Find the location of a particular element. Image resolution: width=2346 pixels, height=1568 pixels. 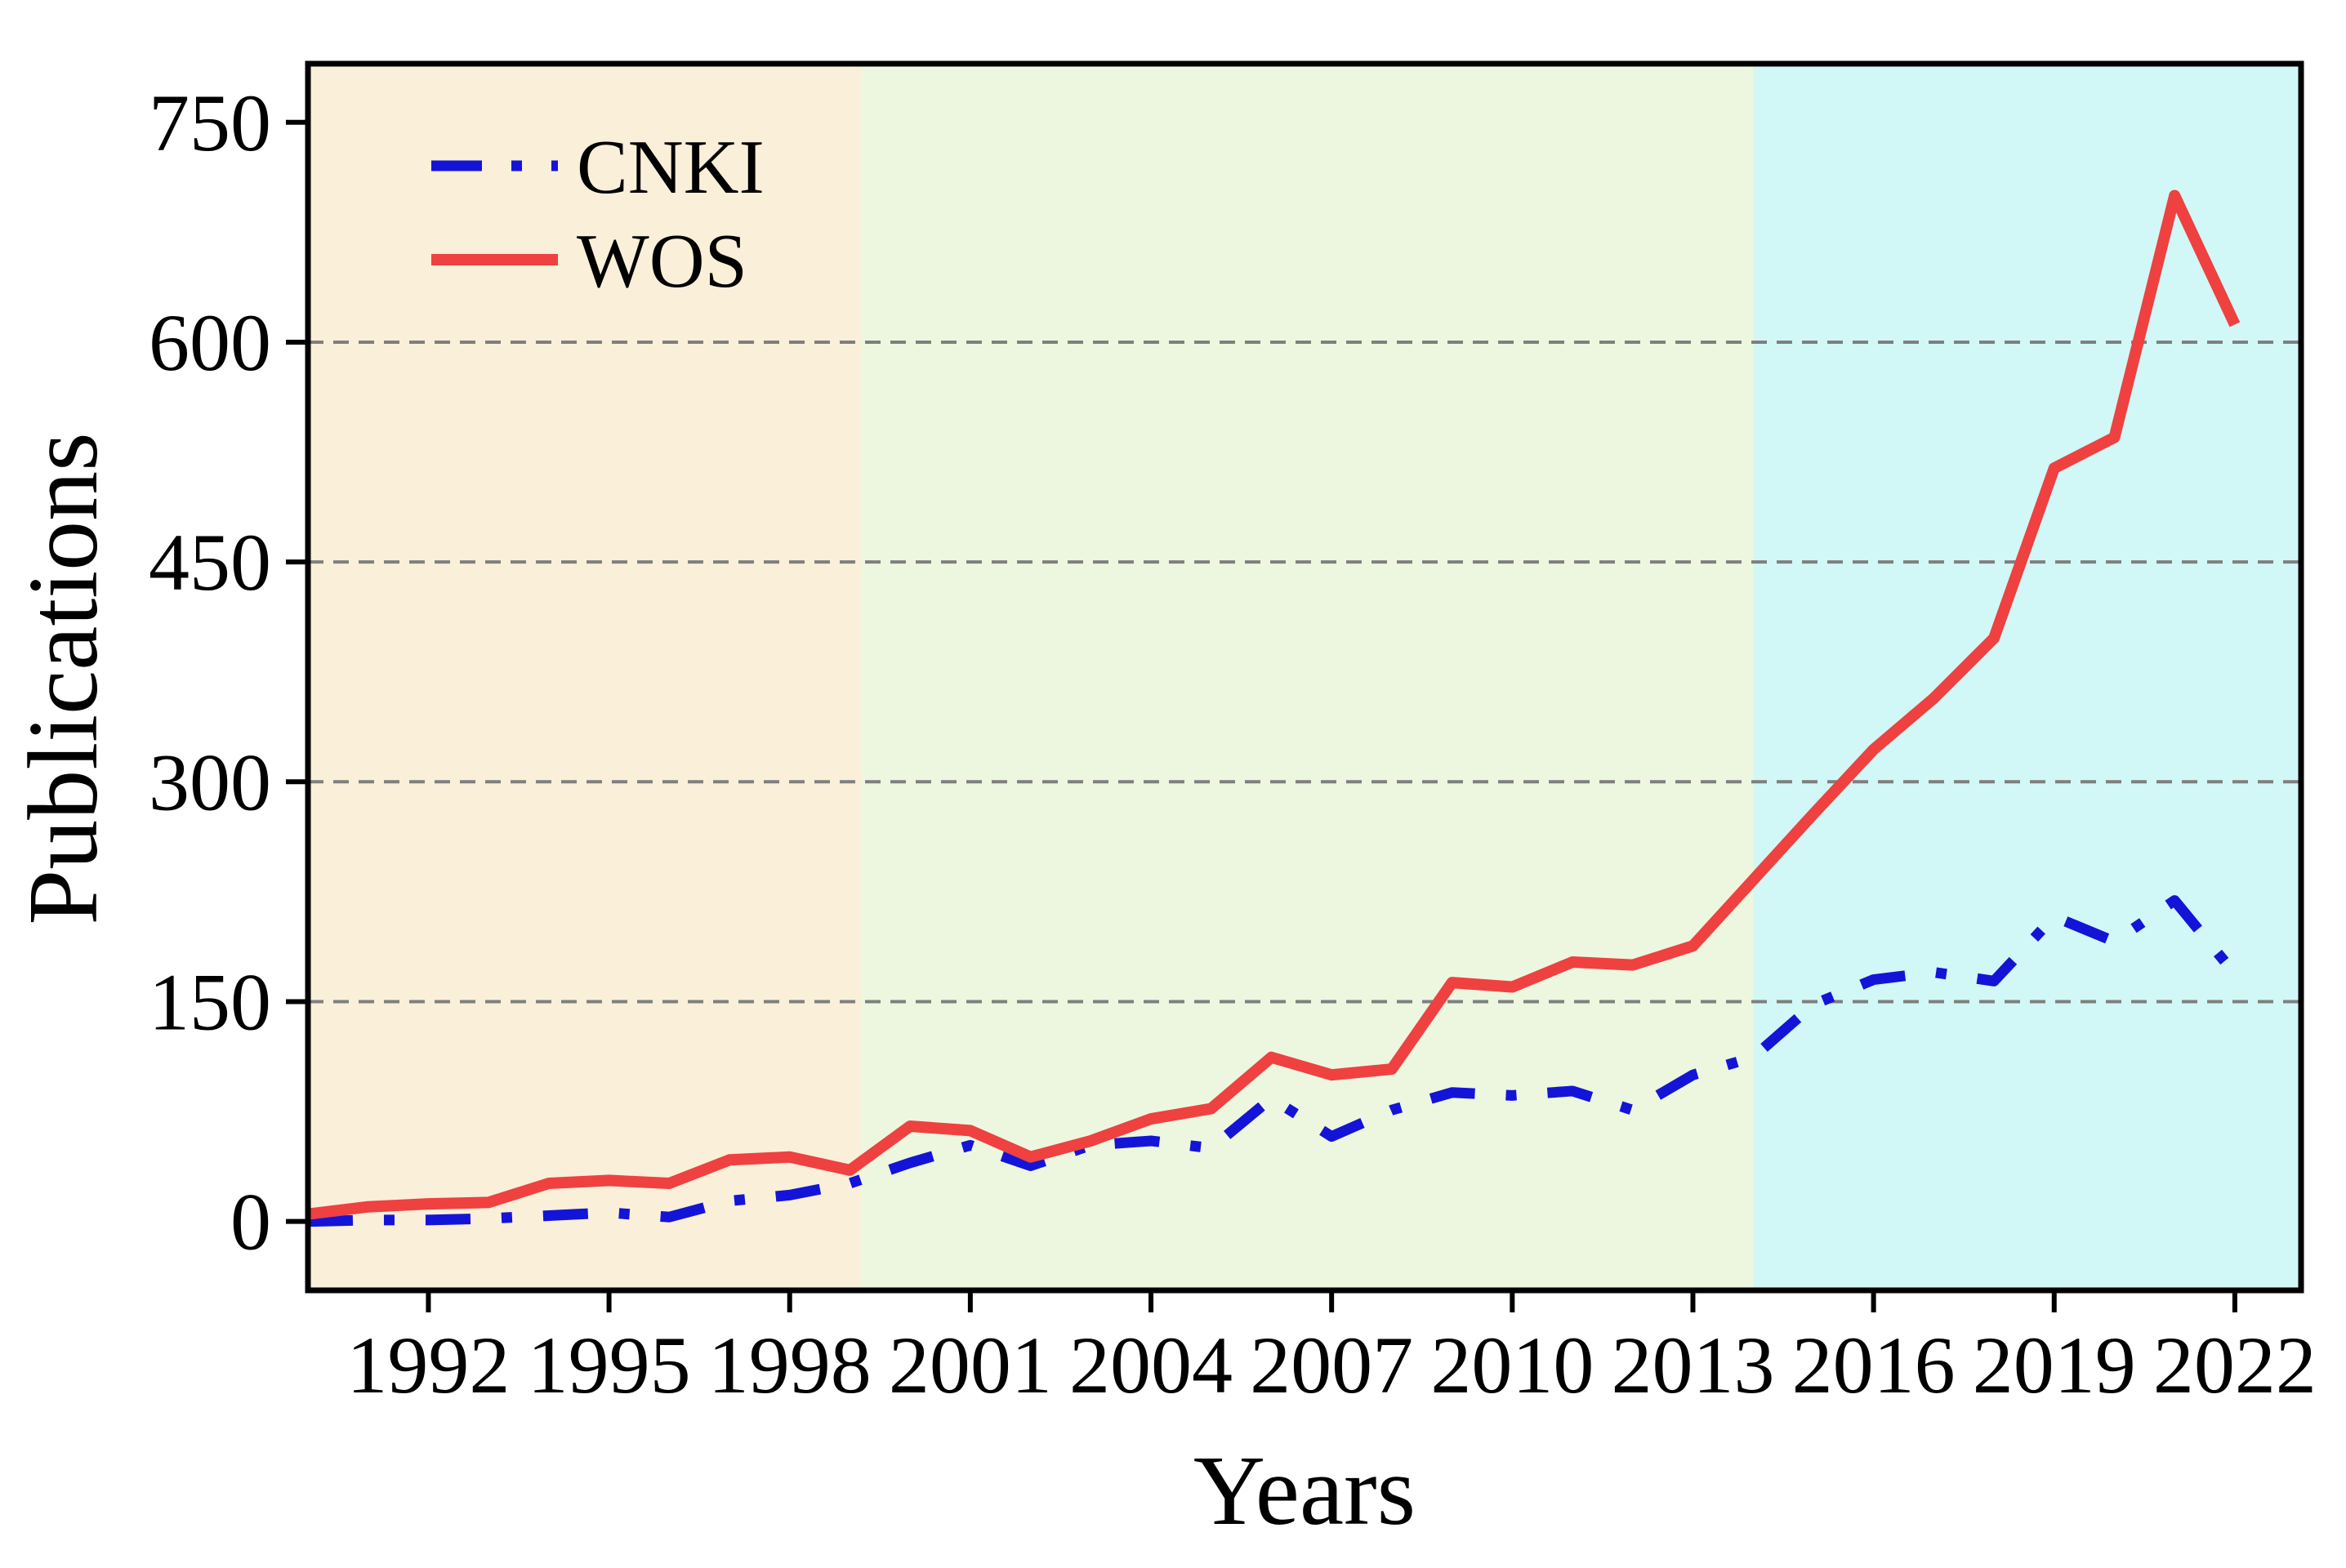

x-tick-label-1995: 1995 is located at coordinates (609, 1365).